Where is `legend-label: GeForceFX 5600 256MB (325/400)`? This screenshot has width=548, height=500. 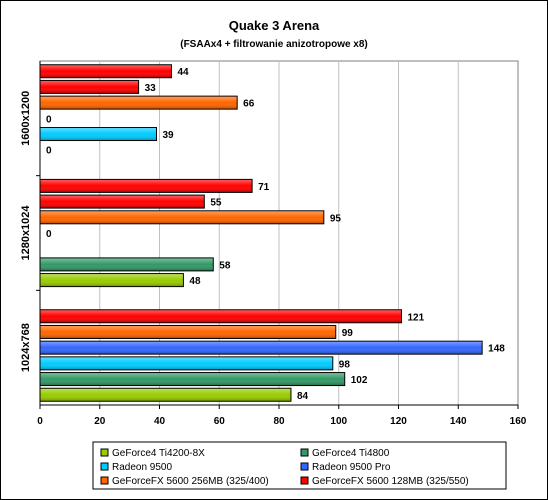 legend-label: GeForceFX 5600 256MB (325/400) is located at coordinates (190, 481).